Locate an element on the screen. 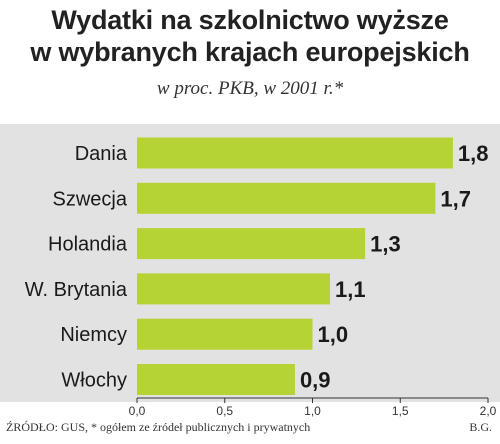  value-label-5: 0,9 is located at coordinates (315, 380).